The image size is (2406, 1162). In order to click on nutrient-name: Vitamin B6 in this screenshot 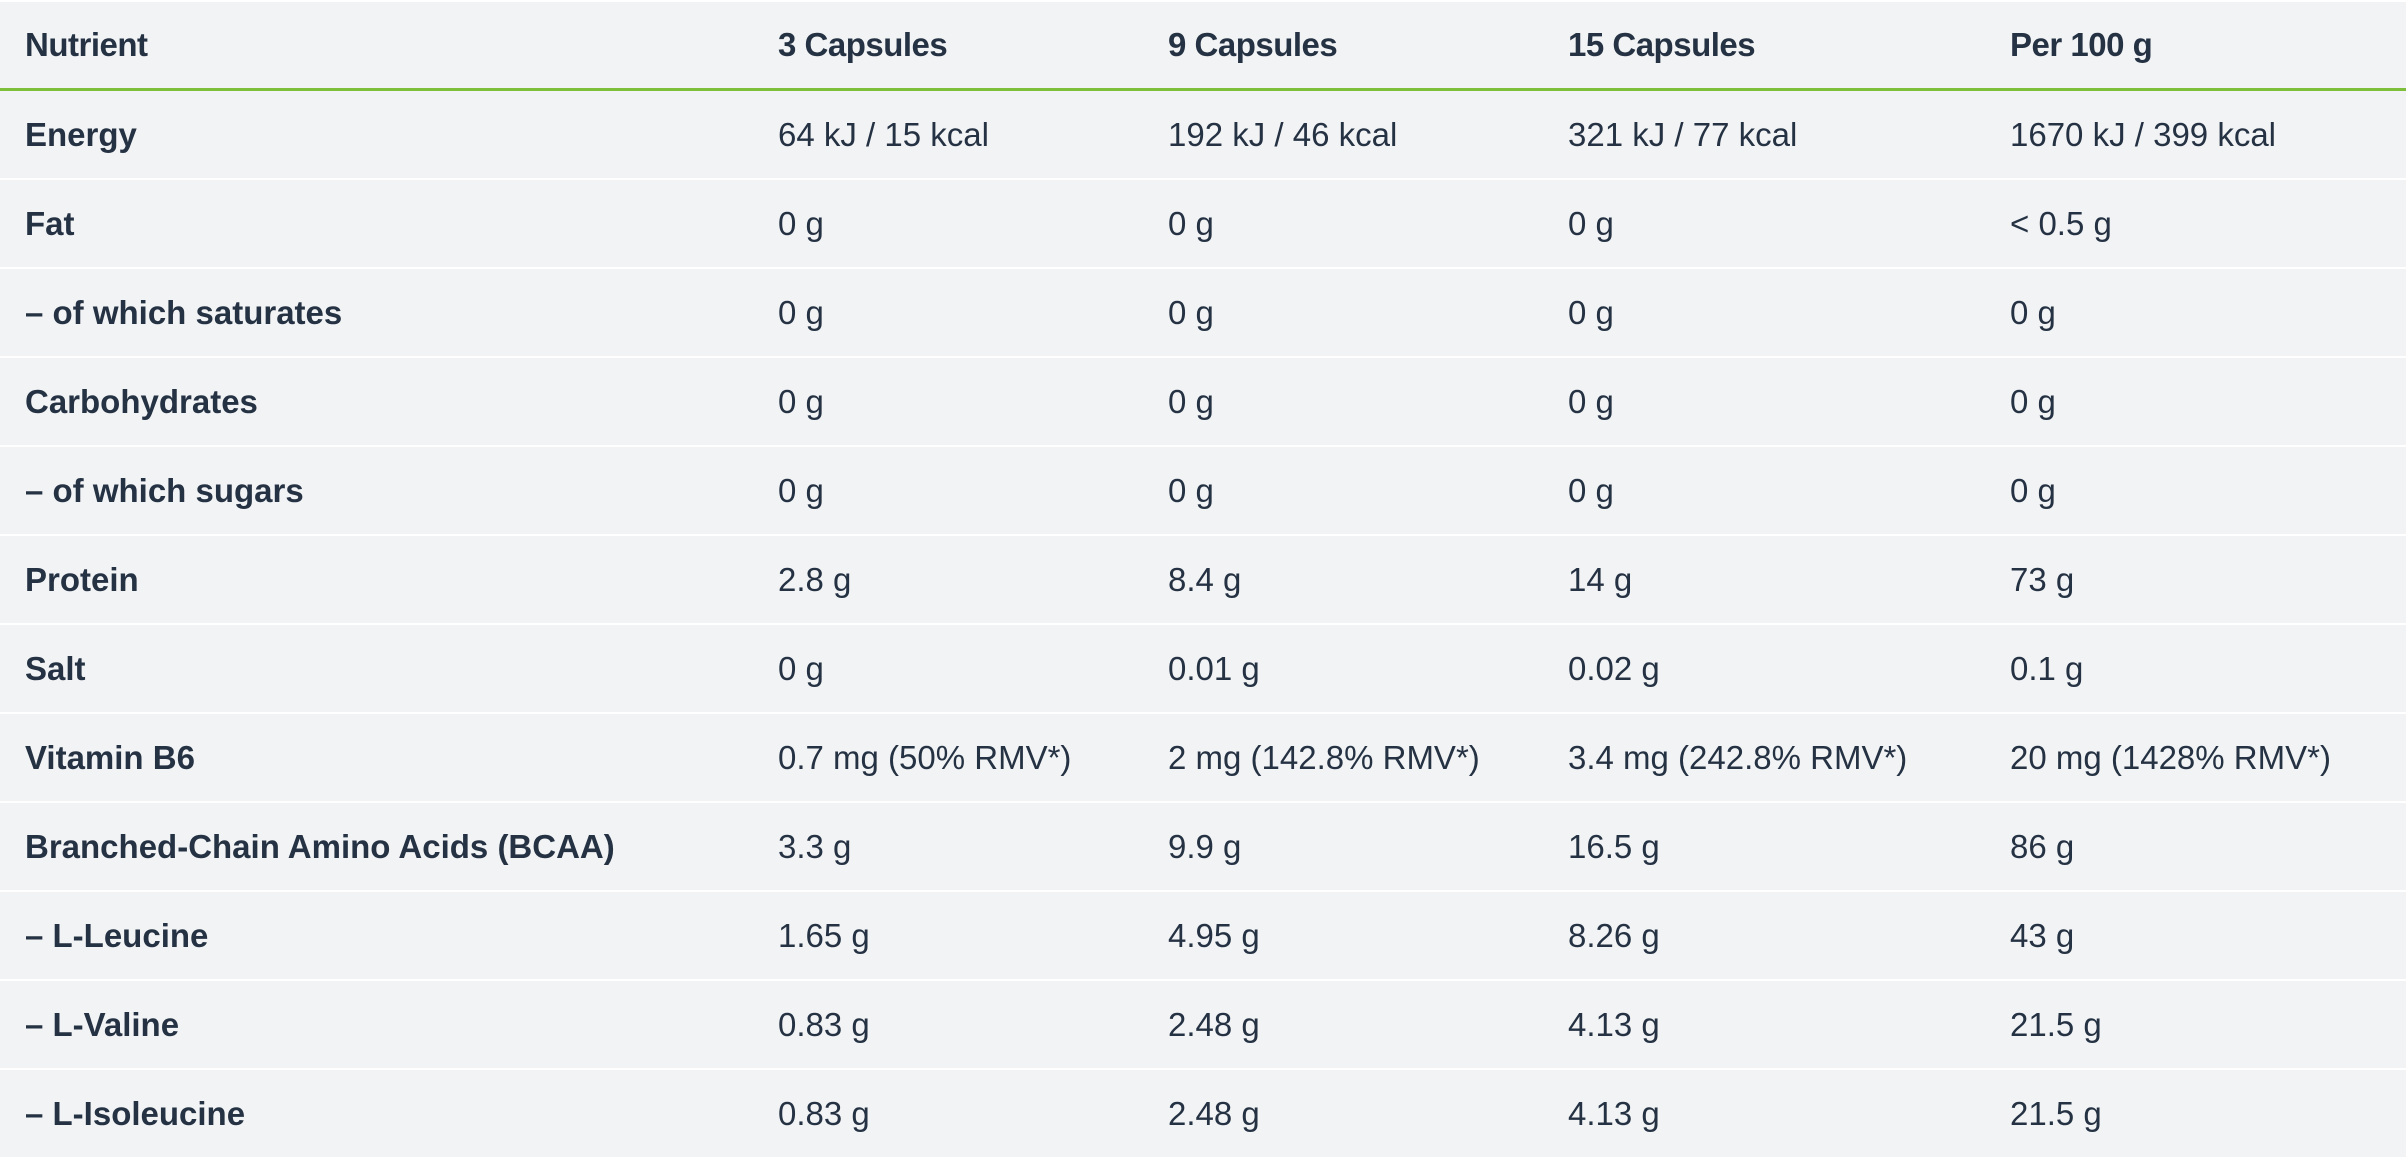, I will do `click(376, 757)`.